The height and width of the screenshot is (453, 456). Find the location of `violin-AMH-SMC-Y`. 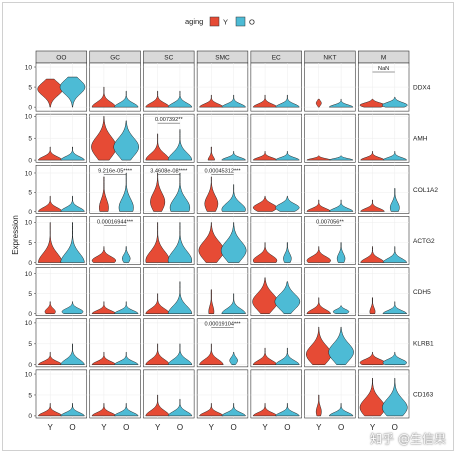

violin-AMH-SMC-Y is located at coordinates (211, 153).